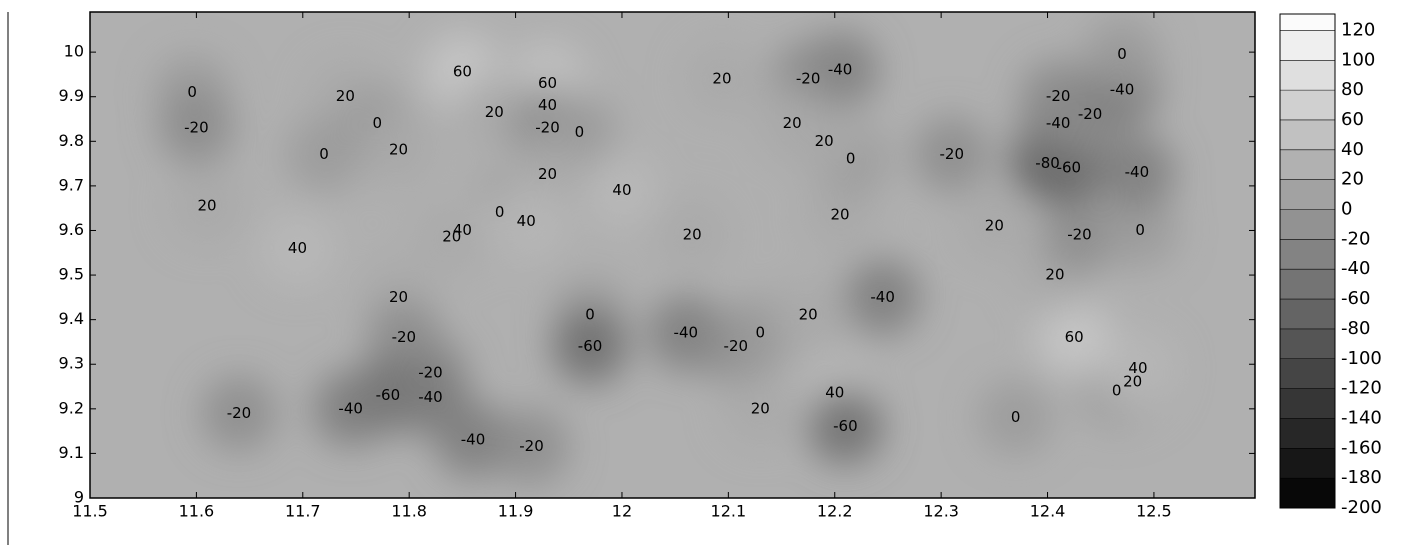 The width and height of the screenshot is (1411, 549). Describe the element at coordinates (1361, 358) in the screenshot. I see `colorbar-tick-label: -100` at that location.